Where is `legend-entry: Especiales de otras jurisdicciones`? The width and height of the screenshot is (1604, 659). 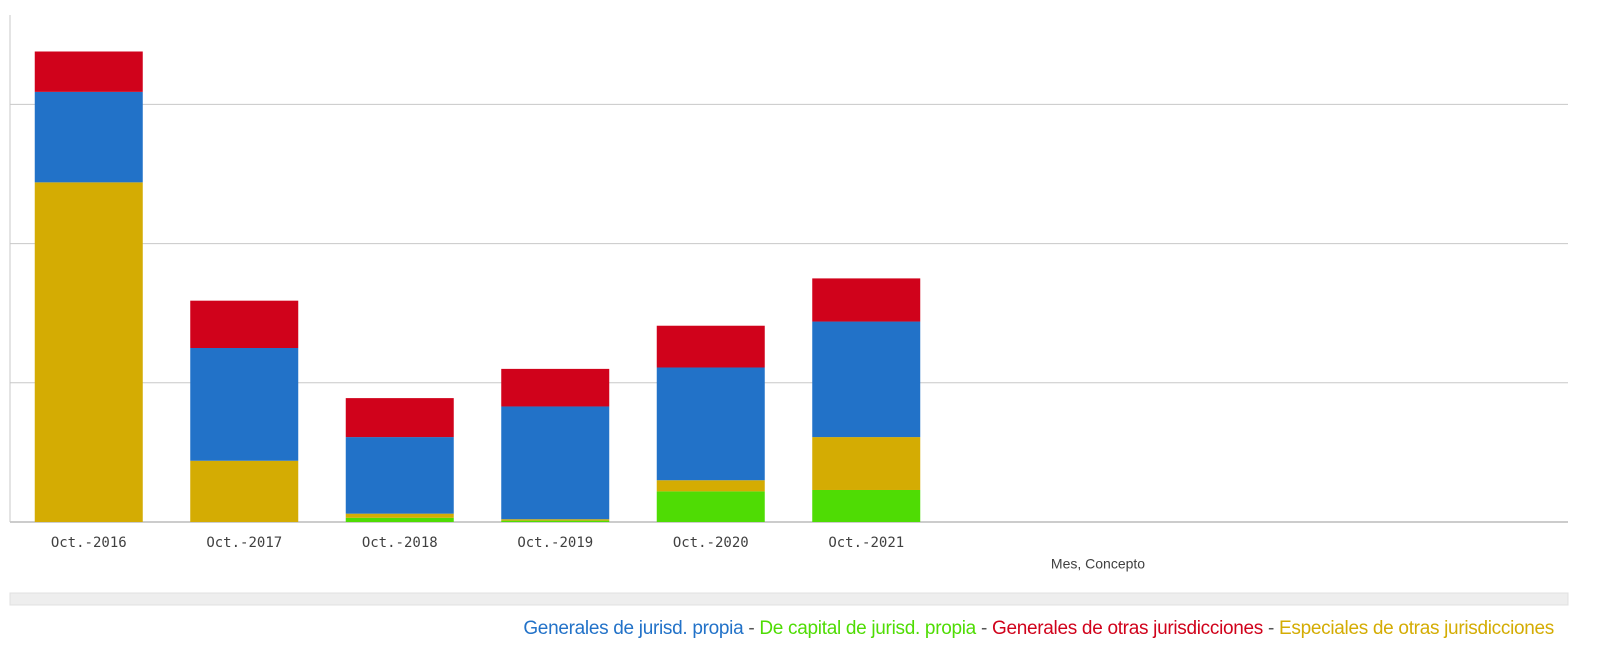
legend-entry: Especiales de otras jurisdicciones is located at coordinates (1416, 628).